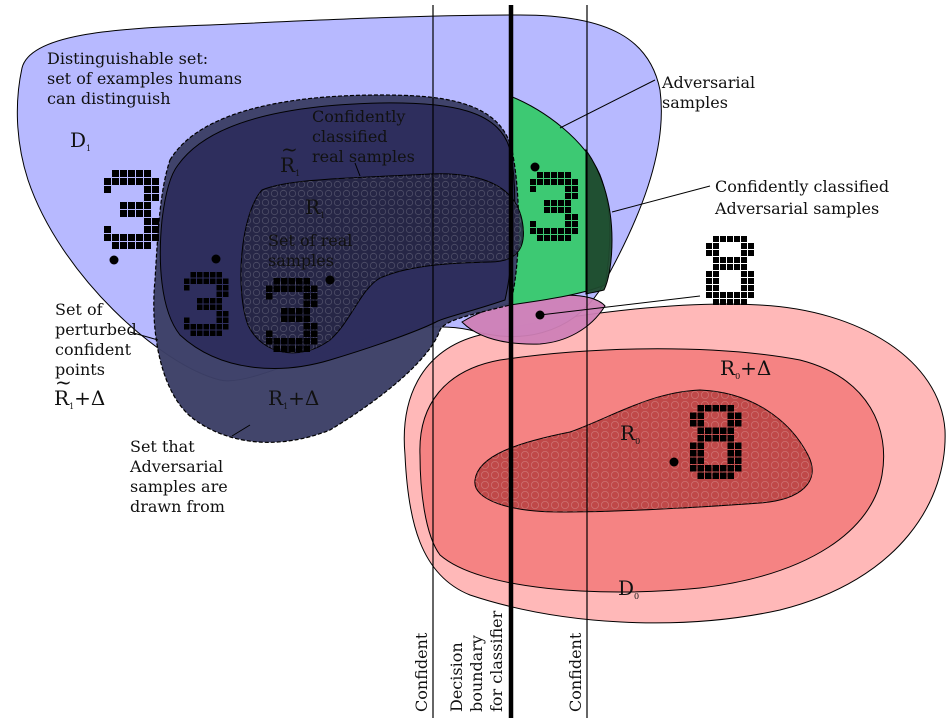 The width and height of the screenshot is (951, 725). What do you see at coordinates (496, 661) in the screenshot?
I see `label-decision-line3: for classifier` at bounding box center [496, 661].